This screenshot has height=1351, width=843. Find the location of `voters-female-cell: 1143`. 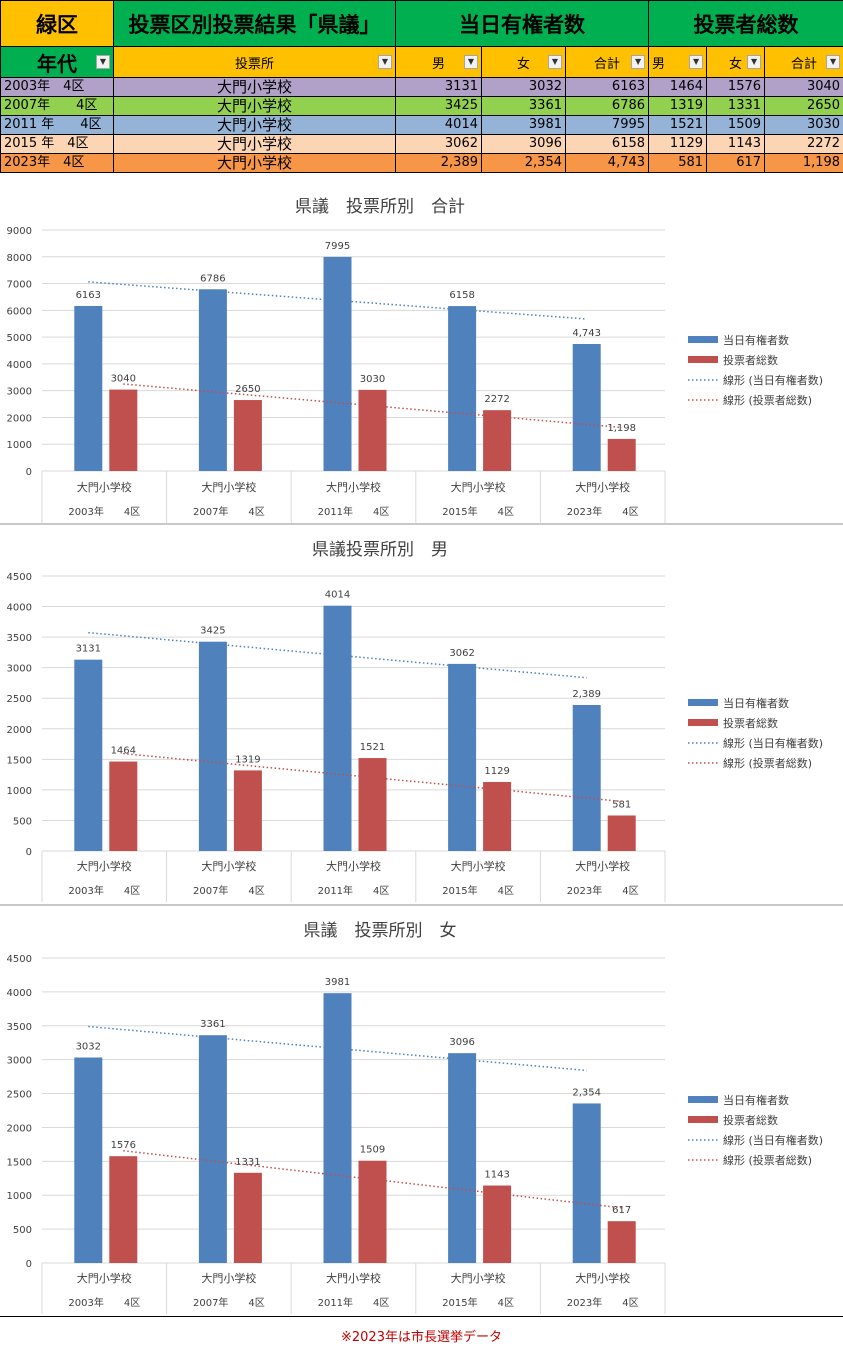

voters-female-cell: 1143 is located at coordinates (736, 144).